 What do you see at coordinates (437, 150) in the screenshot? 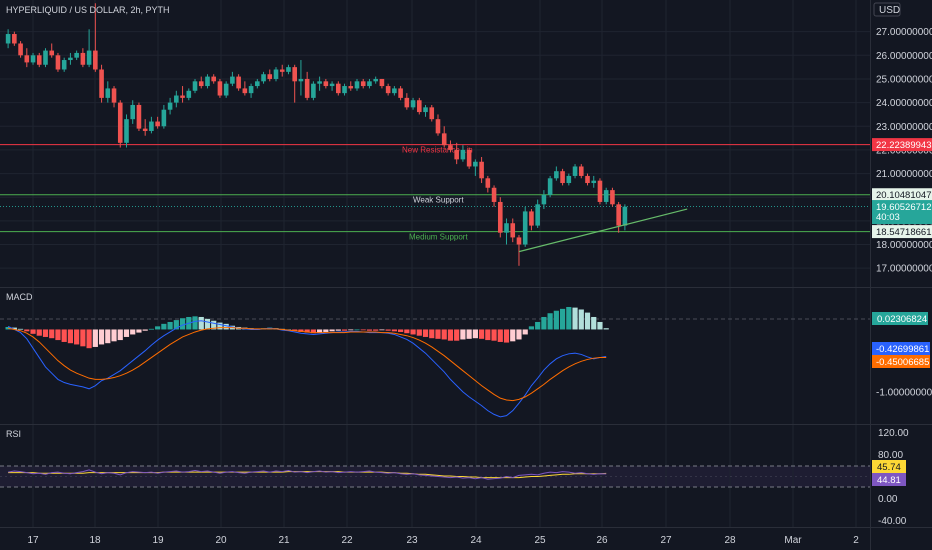
I see `resistance-label: New Resistance Lin` at bounding box center [437, 150].